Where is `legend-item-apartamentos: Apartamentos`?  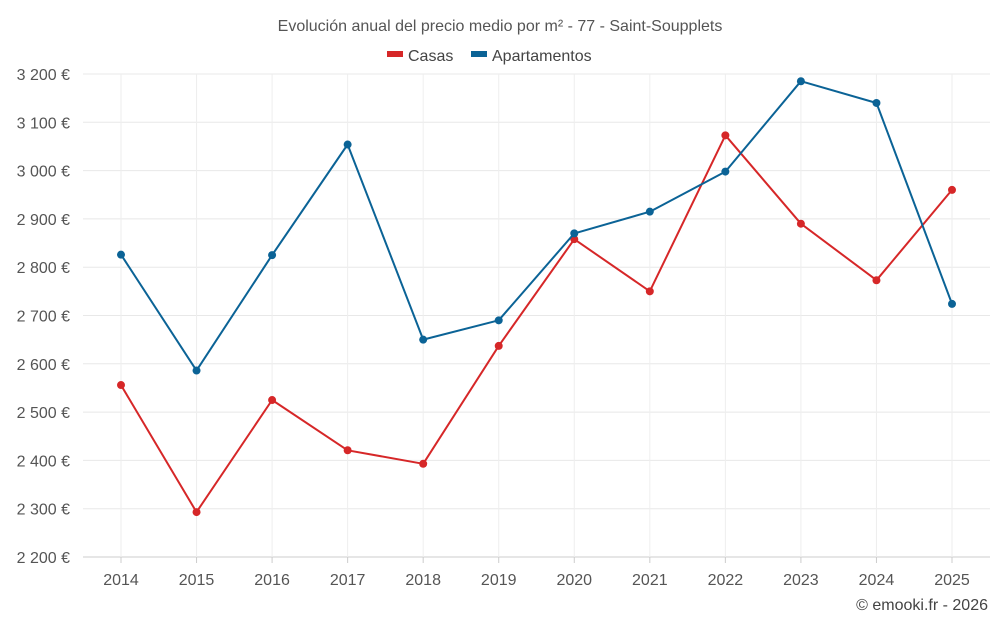
legend-item-apartamentos: Apartamentos is located at coordinates (531, 56).